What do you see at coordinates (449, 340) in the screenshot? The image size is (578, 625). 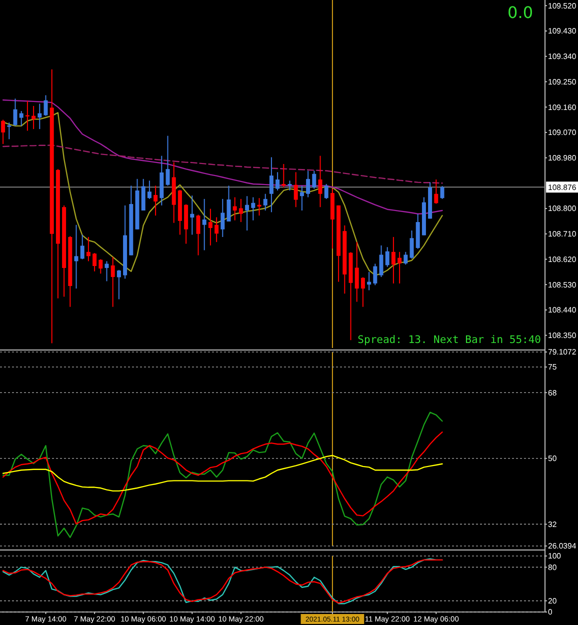 I see `annotation: Spread: 13. Next Bar in 55:40` at bounding box center [449, 340].